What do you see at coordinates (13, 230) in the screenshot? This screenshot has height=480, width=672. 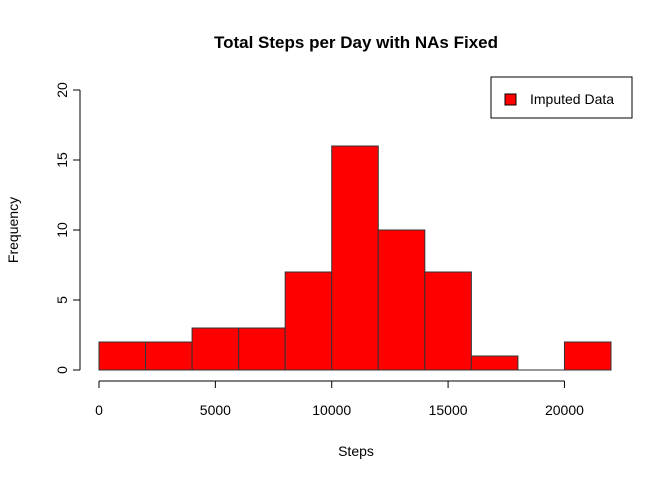 I see `y-axis-label: Frequency` at bounding box center [13, 230].